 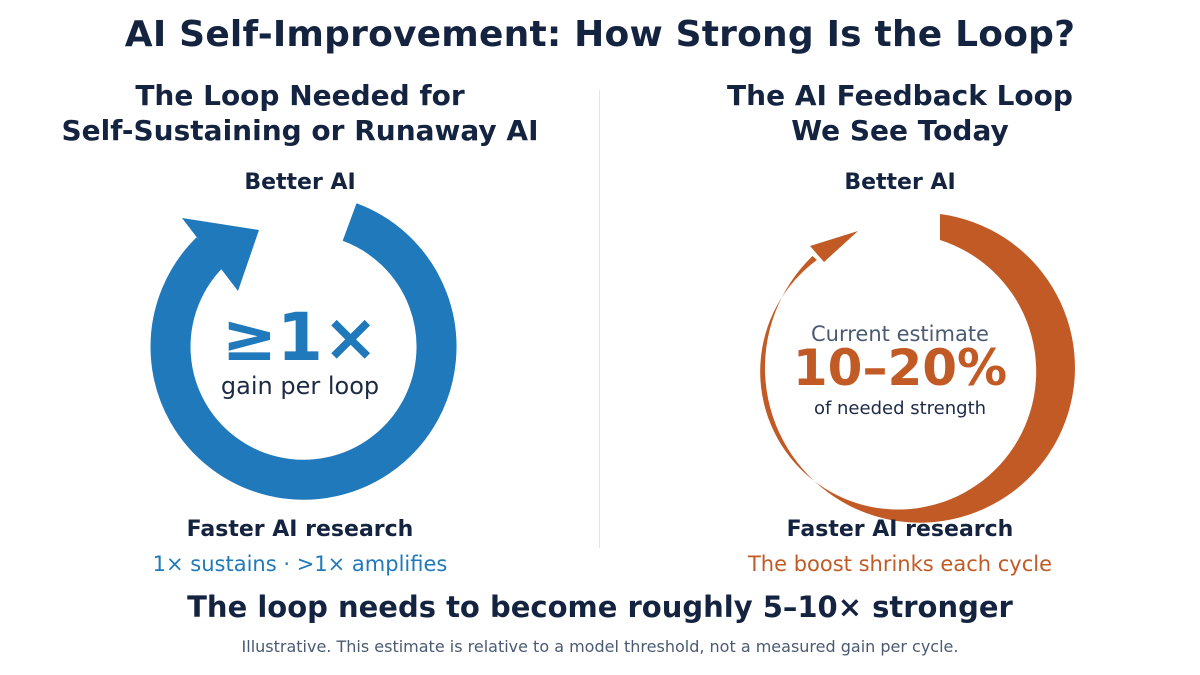 I want to click on strong-loop-arrow-icon, so click(x=303, y=351).